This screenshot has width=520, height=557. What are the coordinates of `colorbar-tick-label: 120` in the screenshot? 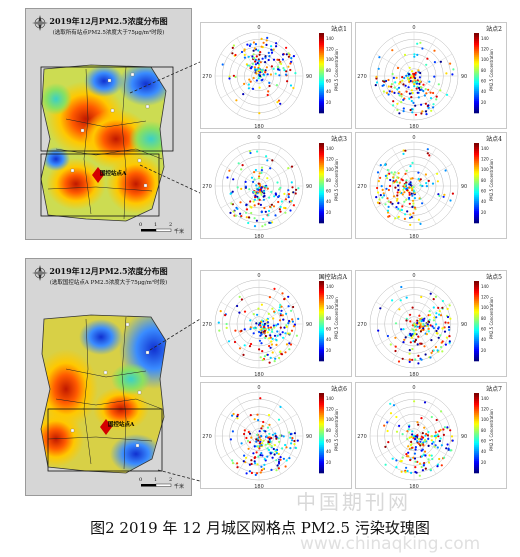 It's located at (485, 297).